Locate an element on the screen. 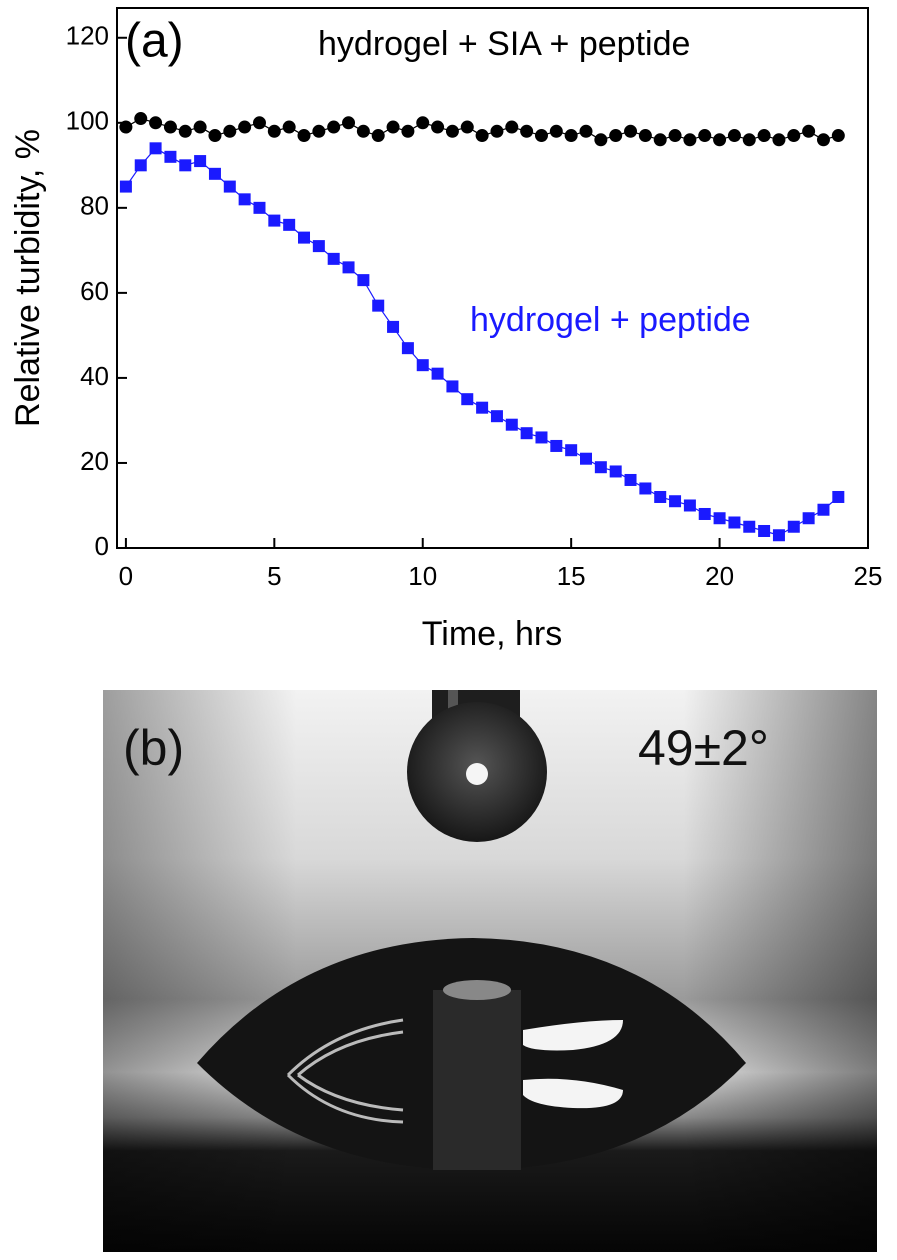 The height and width of the screenshot is (1260, 897). x-tick-label: 20 is located at coordinates (719, 576).